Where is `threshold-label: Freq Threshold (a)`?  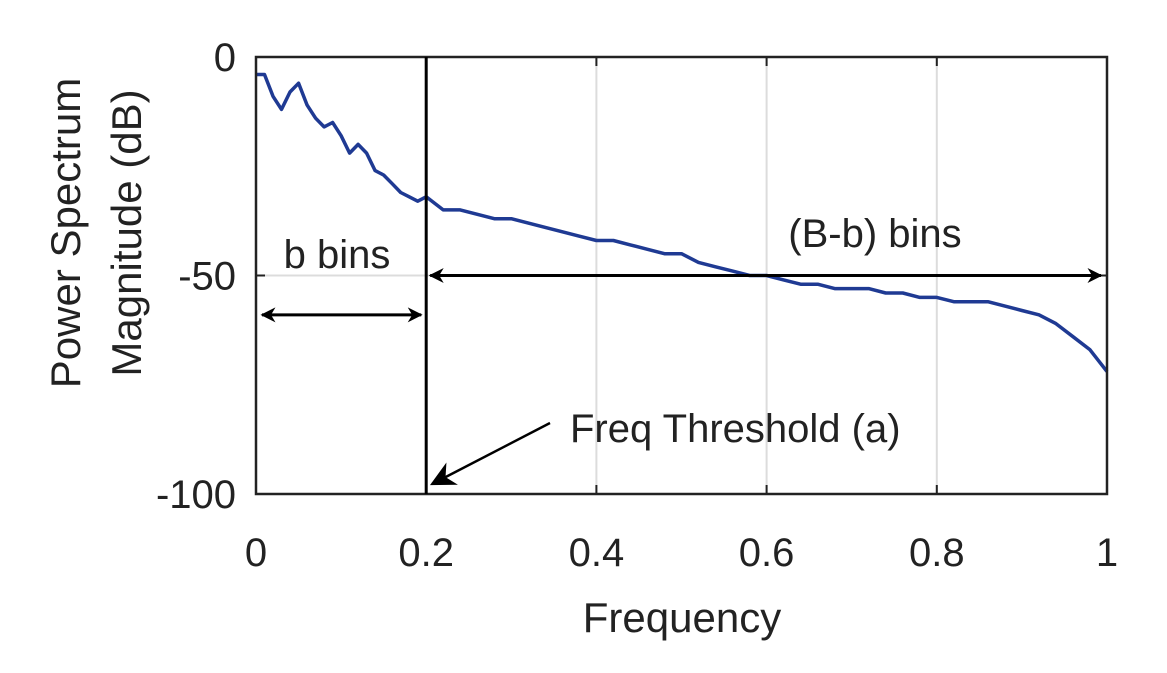
threshold-label: Freq Threshold (a) is located at coordinates (735, 429).